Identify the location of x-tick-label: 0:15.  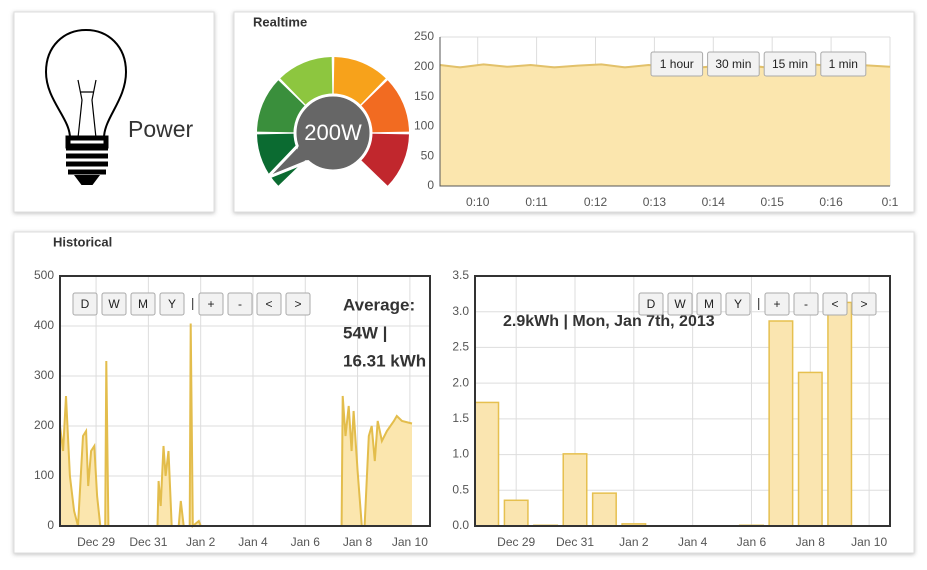
(773, 202).